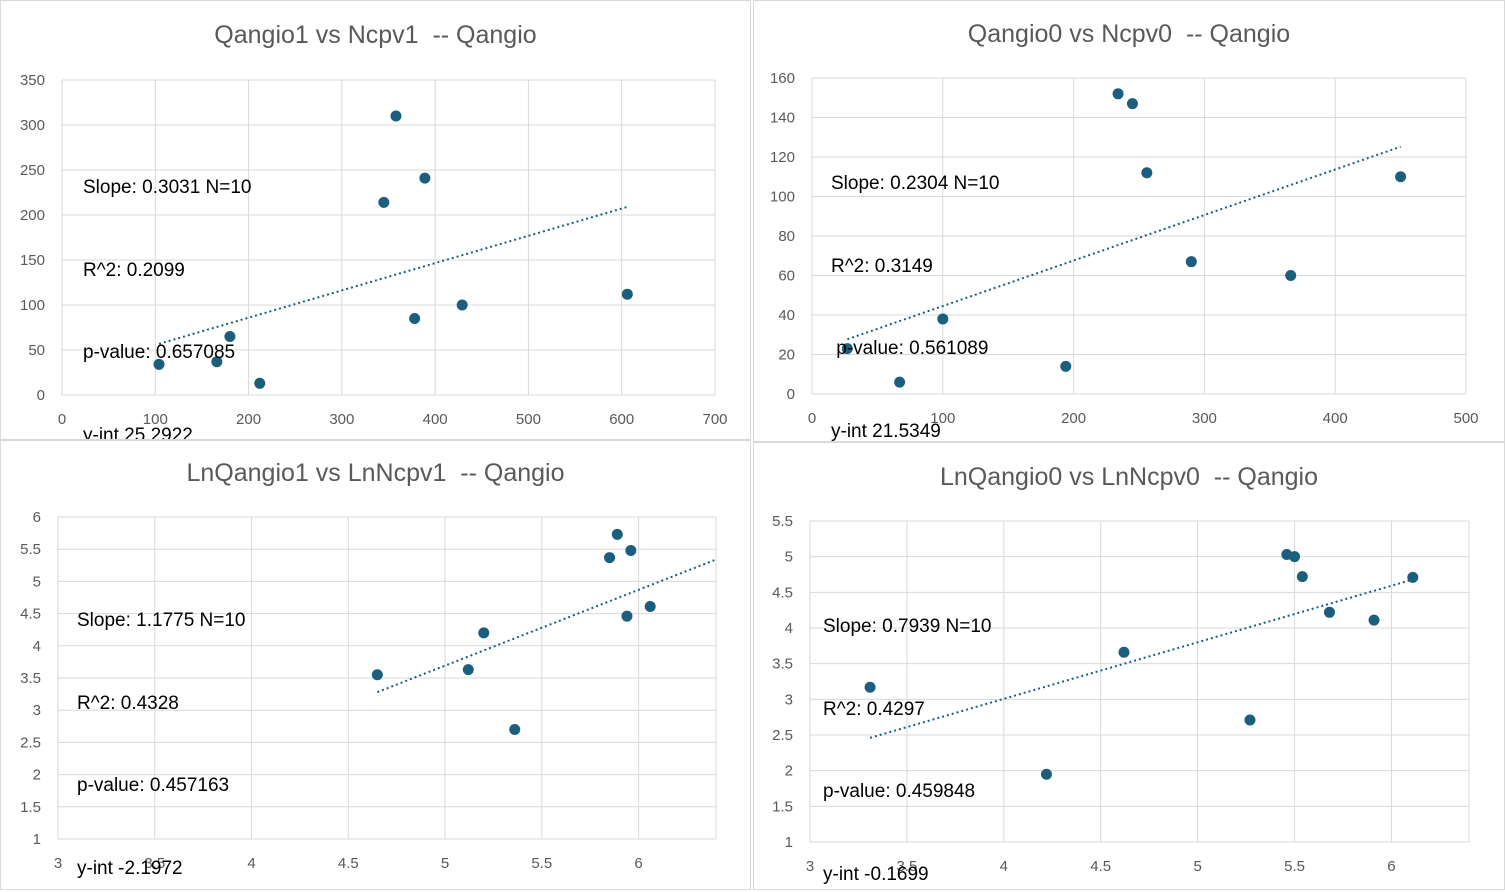 The image size is (1505, 892). I want to click on x-tick-label: 4.5, so click(1100, 866).